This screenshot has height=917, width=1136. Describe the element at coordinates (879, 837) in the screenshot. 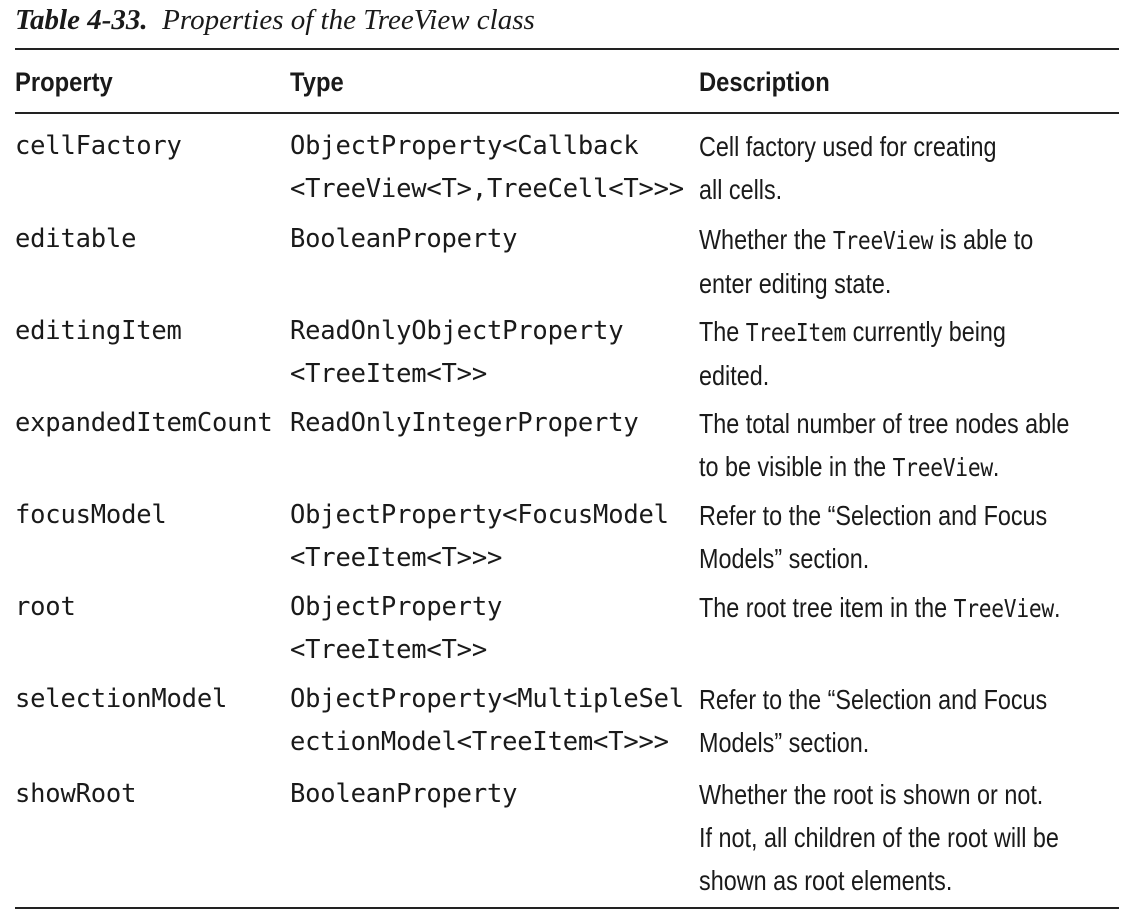

I see `description-text: If not, all children of the root will be` at that location.